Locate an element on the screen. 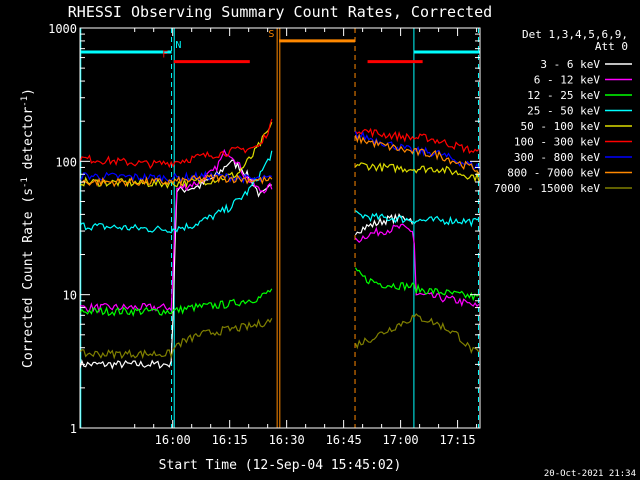  x-tick-label-2: 16:30 is located at coordinates (287, 440).